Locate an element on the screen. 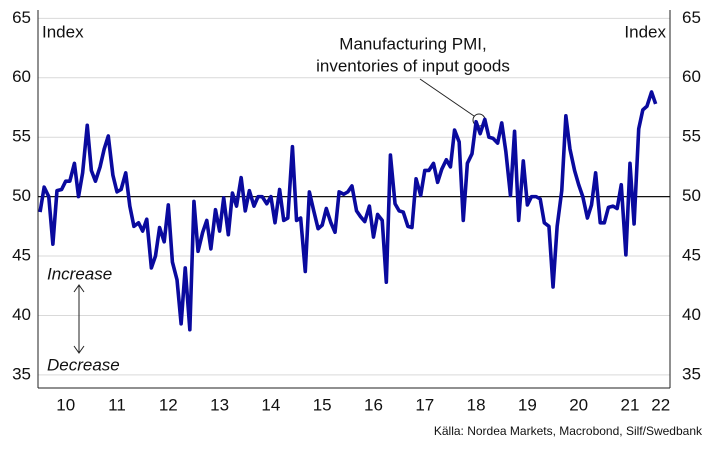  x-tick-label: 14 is located at coordinates (270, 404).